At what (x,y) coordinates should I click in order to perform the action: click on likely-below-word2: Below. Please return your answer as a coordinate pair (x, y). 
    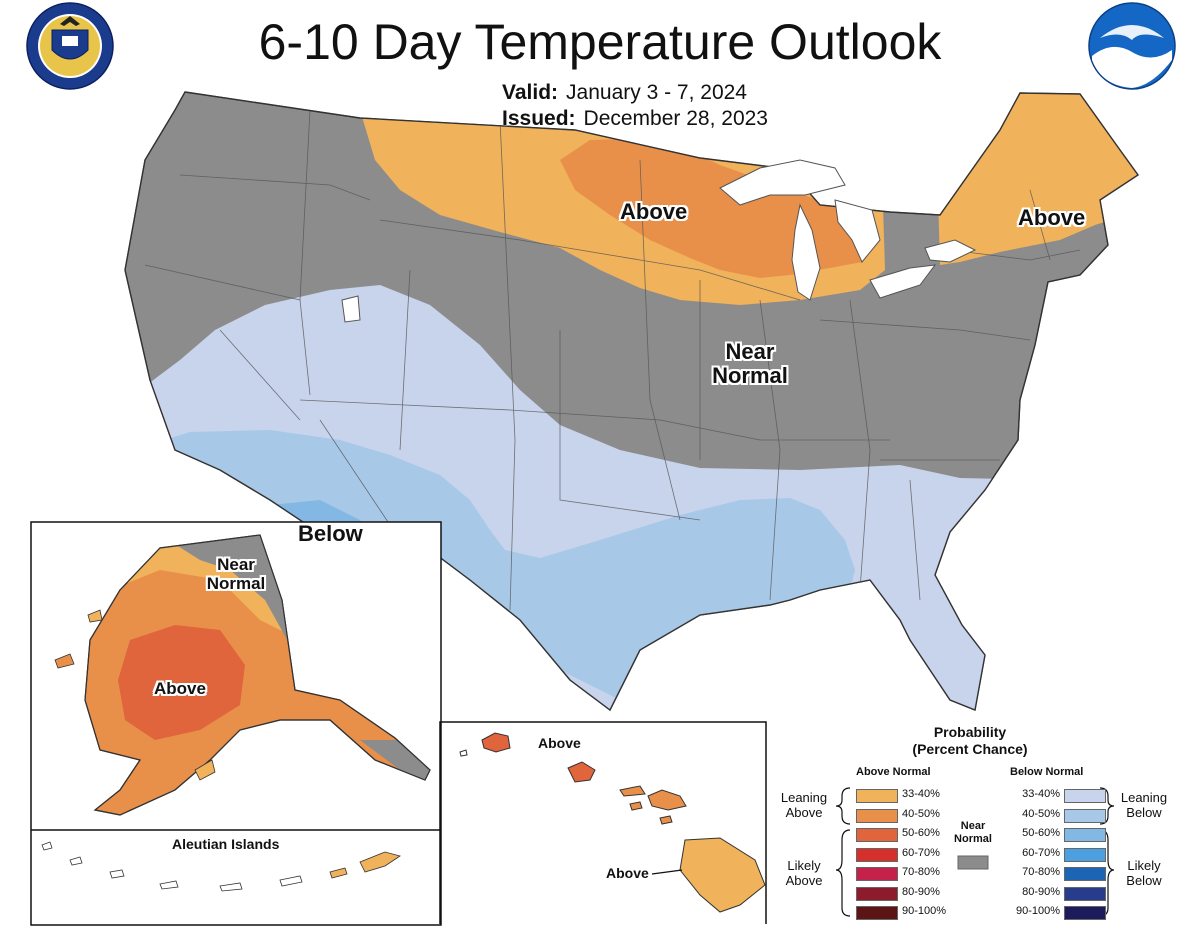
    Looking at the image, I should click on (1144, 880).